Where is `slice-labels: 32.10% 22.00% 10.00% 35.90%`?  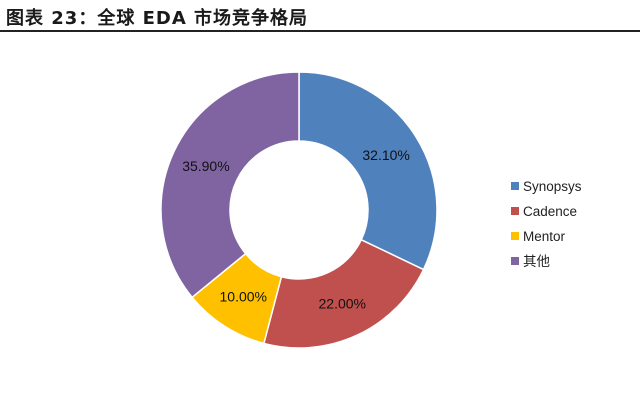
slice-labels: 32.10% 22.00% 10.00% 35.90% is located at coordinates (296, 229).